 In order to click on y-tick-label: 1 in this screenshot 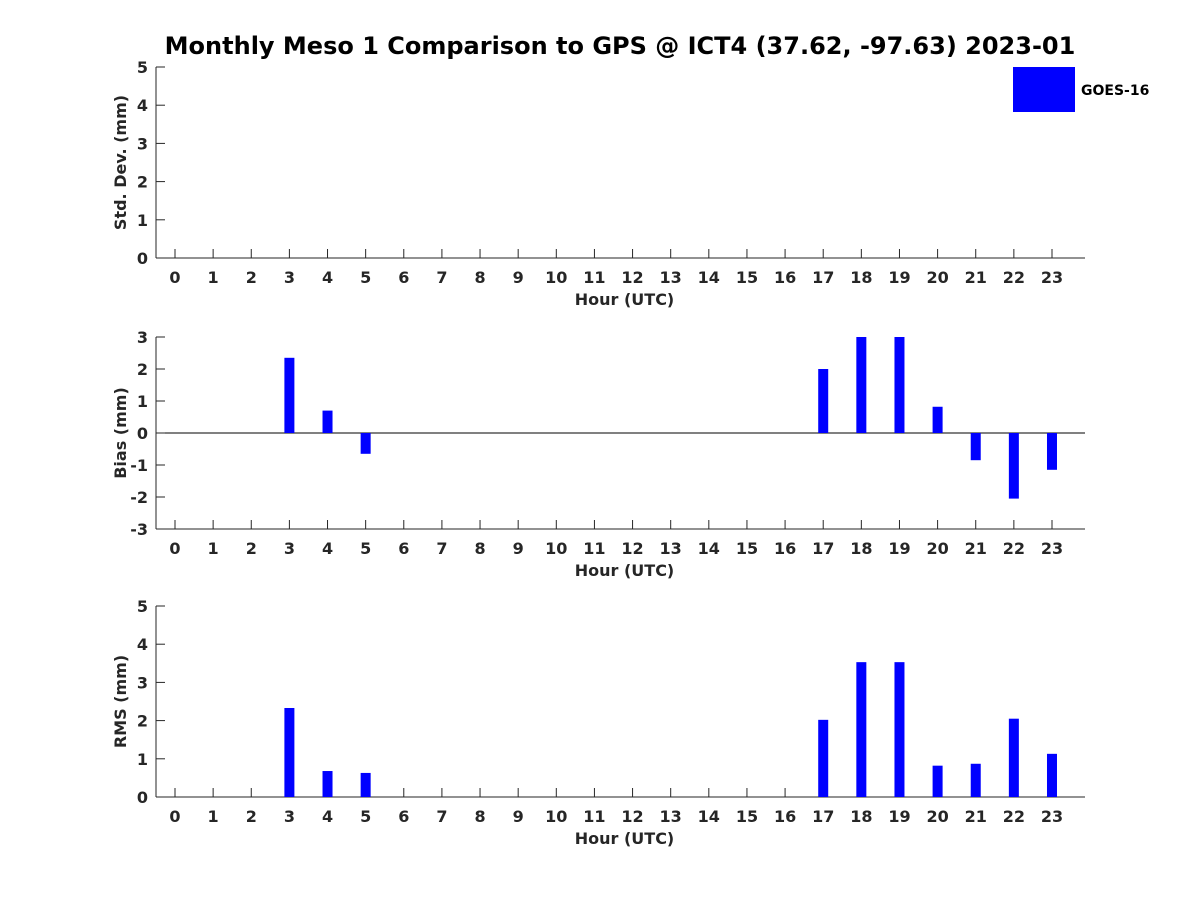, I will do `click(142, 220)`.